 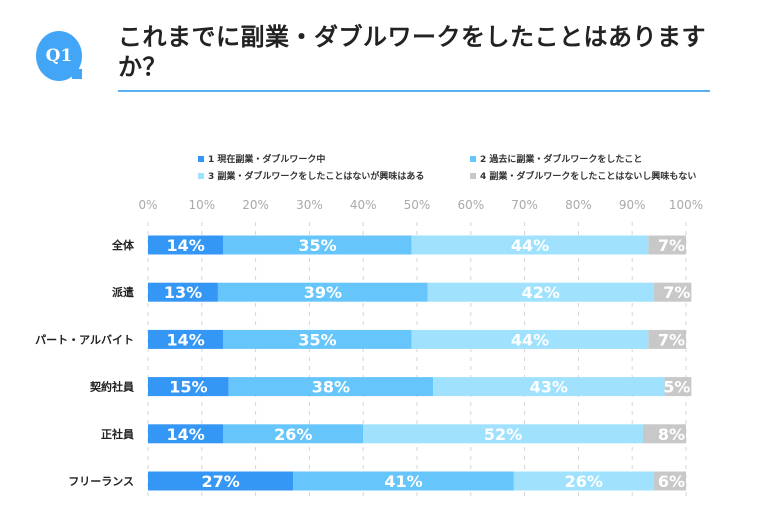 I want to click on data-label: 15%, so click(x=188, y=387).